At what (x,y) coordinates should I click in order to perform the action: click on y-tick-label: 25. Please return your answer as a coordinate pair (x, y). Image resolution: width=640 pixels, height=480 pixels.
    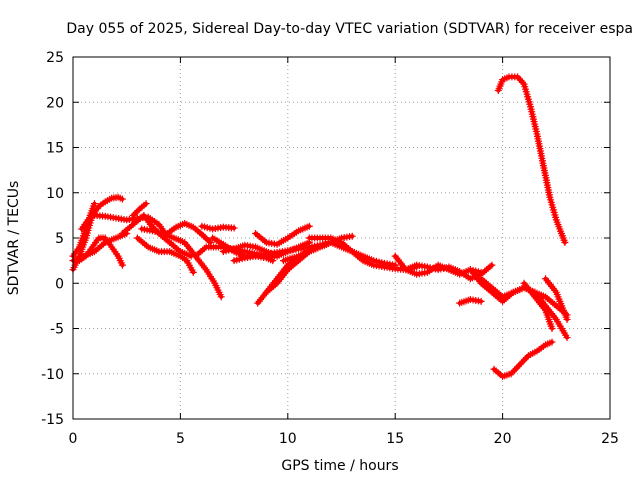
    Looking at the image, I should click on (55, 58).